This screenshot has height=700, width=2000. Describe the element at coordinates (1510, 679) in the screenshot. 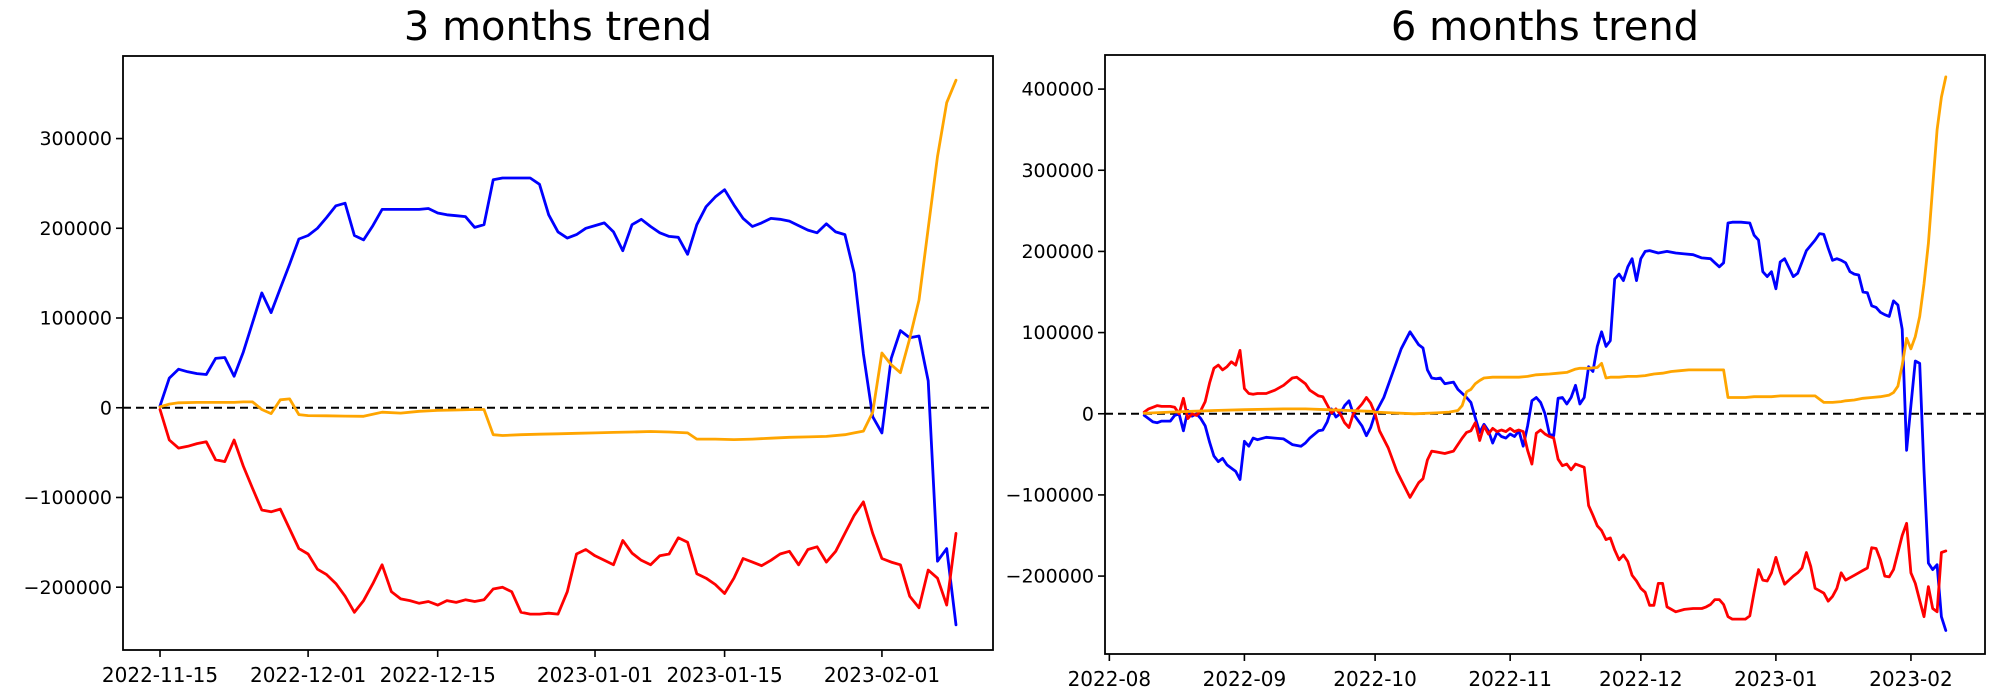

I see `x-tick-label: 2022-11` at that location.